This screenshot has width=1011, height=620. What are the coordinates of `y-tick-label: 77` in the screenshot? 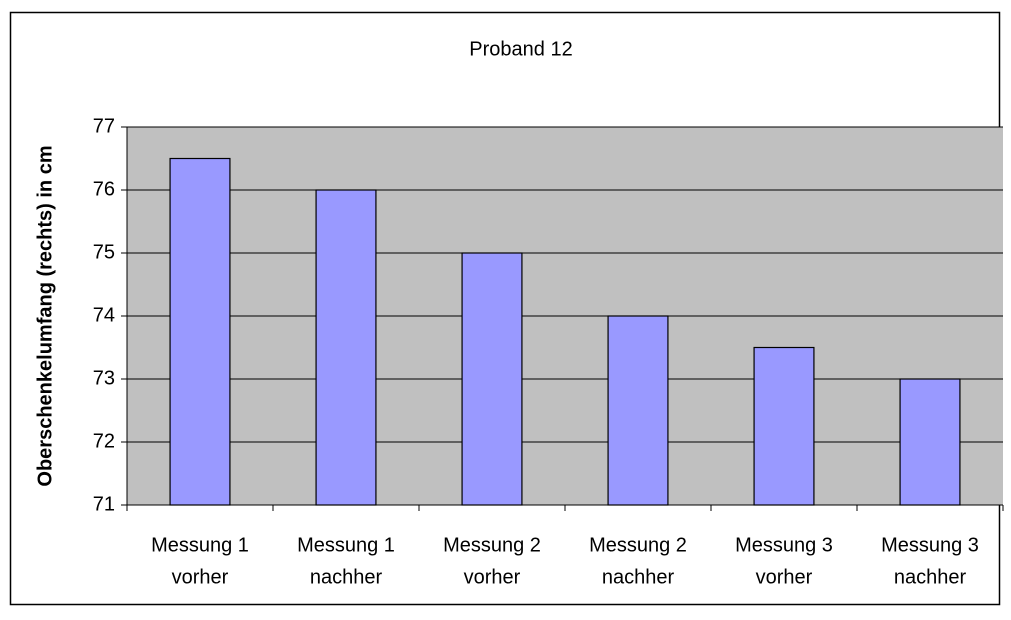 It's located at (104, 126).